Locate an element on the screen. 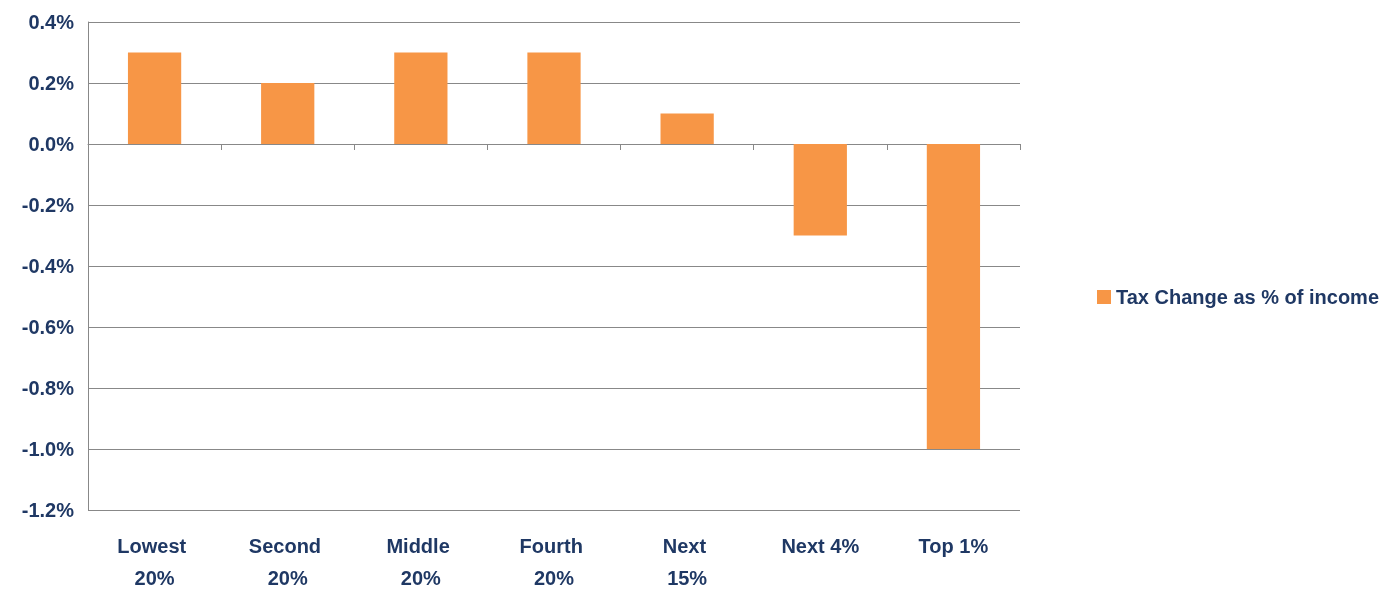 The width and height of the screenshot is (1398, 594). legend-label: Tax Change as % of income is located at coordinates (1247, 297).